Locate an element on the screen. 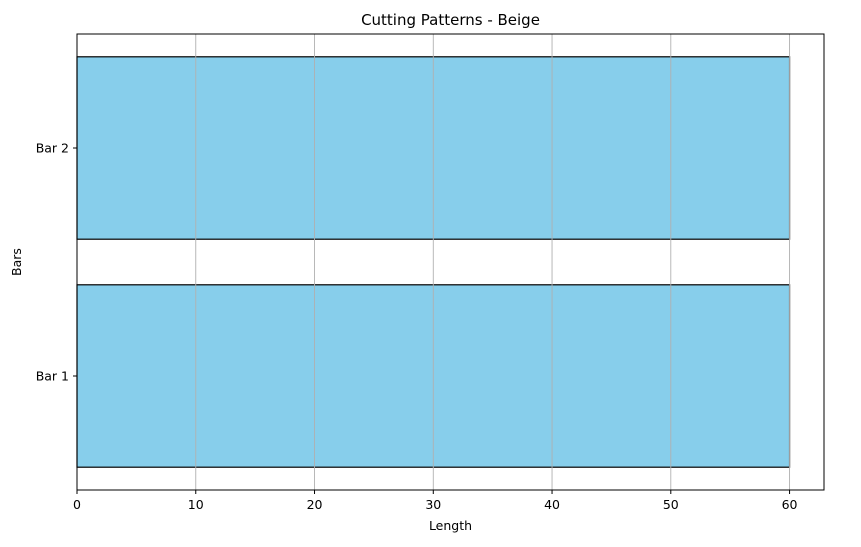 This screenshot has height=547, width=861. chart-title: Cutting Patterns - Beige is located at coordinates (450, 20).